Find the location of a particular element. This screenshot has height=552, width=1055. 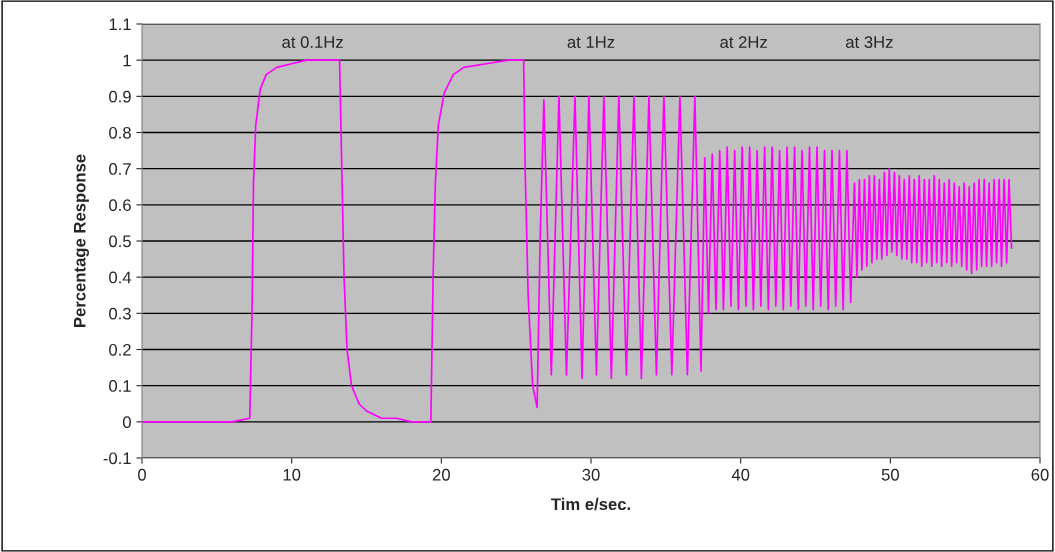

y-tick-label: 0.3 is located at coordinates (120, 313).